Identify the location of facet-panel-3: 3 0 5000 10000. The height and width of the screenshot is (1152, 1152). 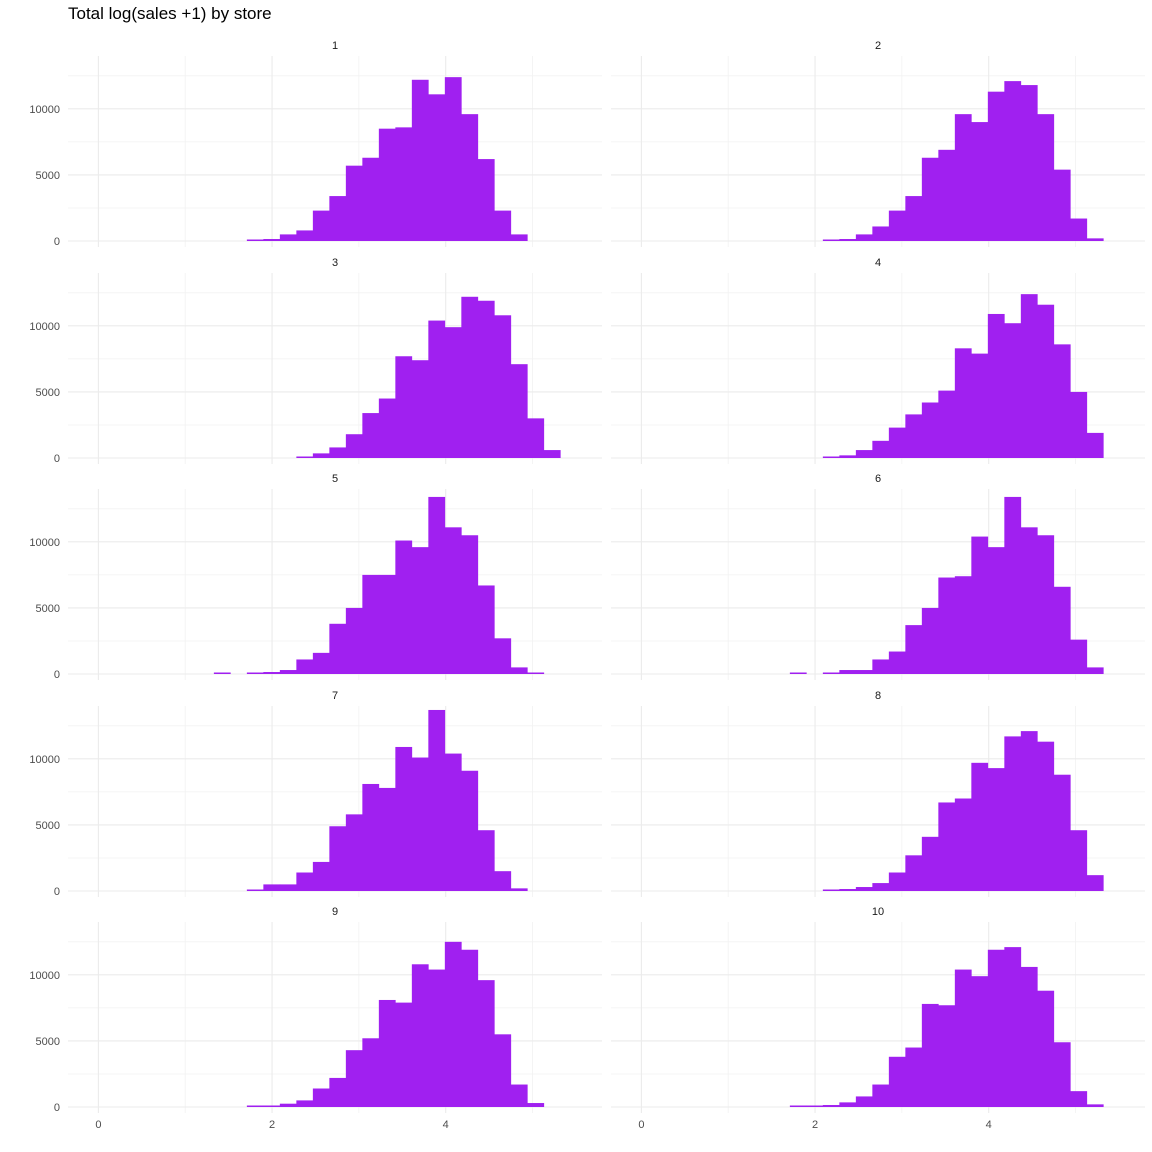
(315, 361).